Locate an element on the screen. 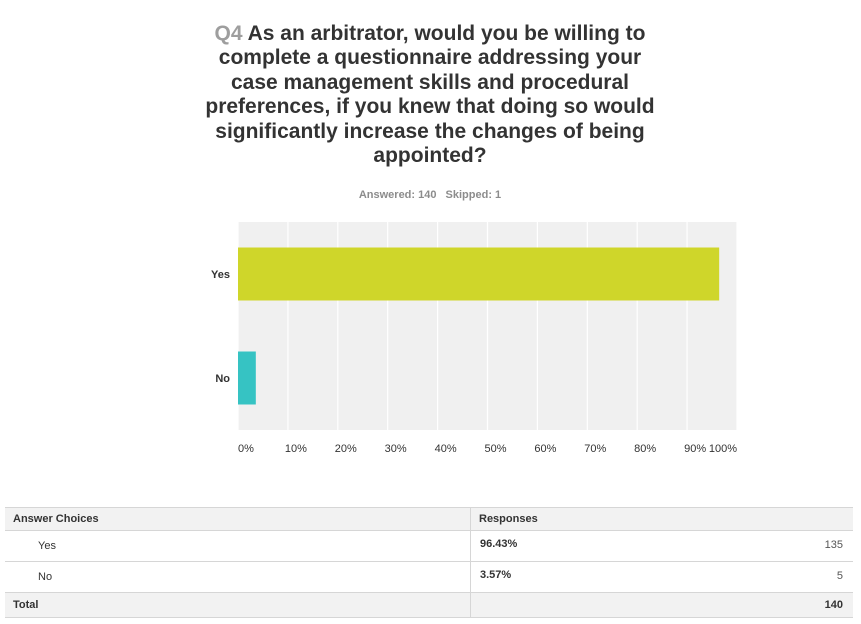  response-cell: 3.57% 5 is located at coordinates (661, 577).